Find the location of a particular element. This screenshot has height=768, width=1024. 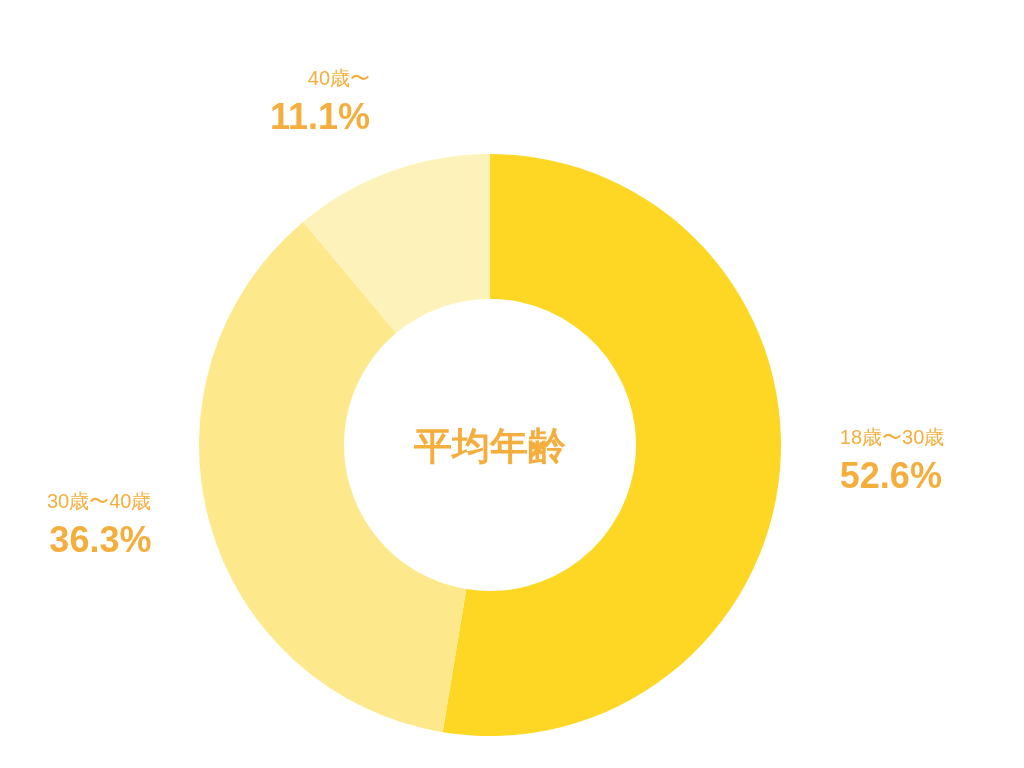

title: 平均年齢 is located at coordinates (490, 446).